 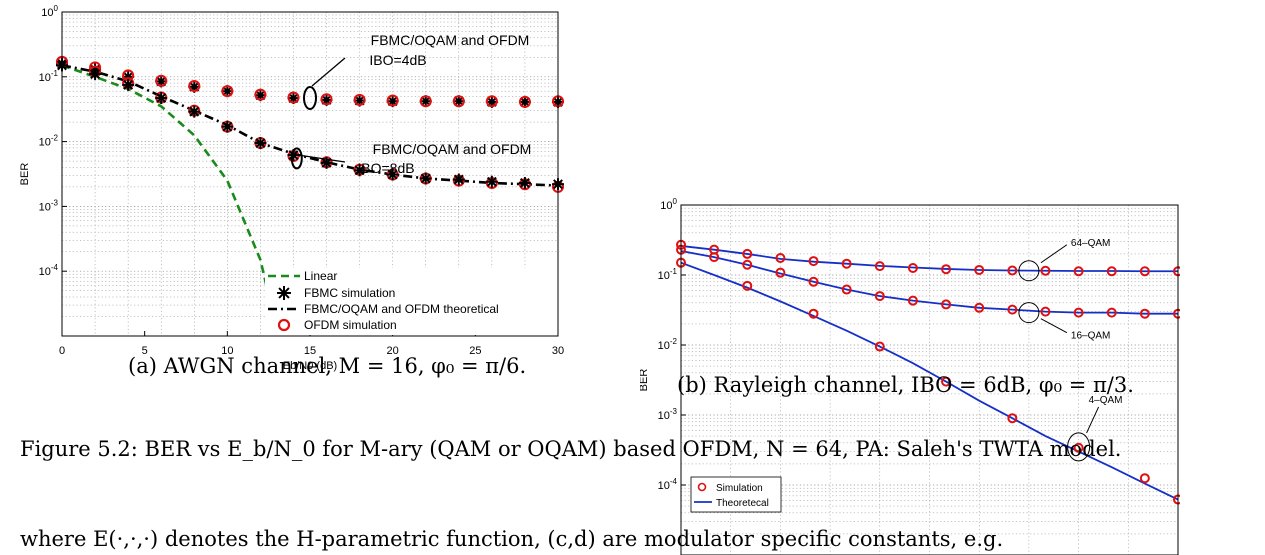 I want to click on x-tick-label: 25, so click(x=475, y=351).